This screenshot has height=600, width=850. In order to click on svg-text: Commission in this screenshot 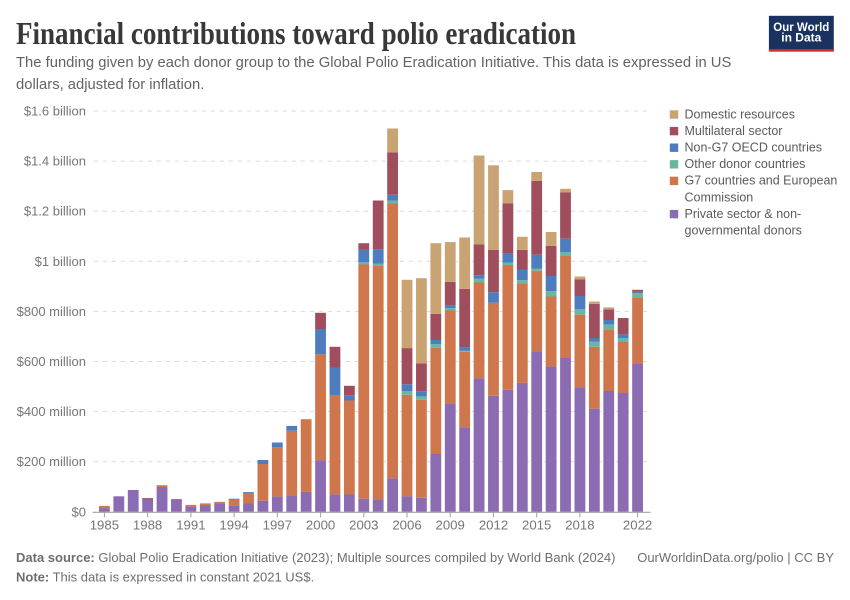, I will do `click(719, 197)`.